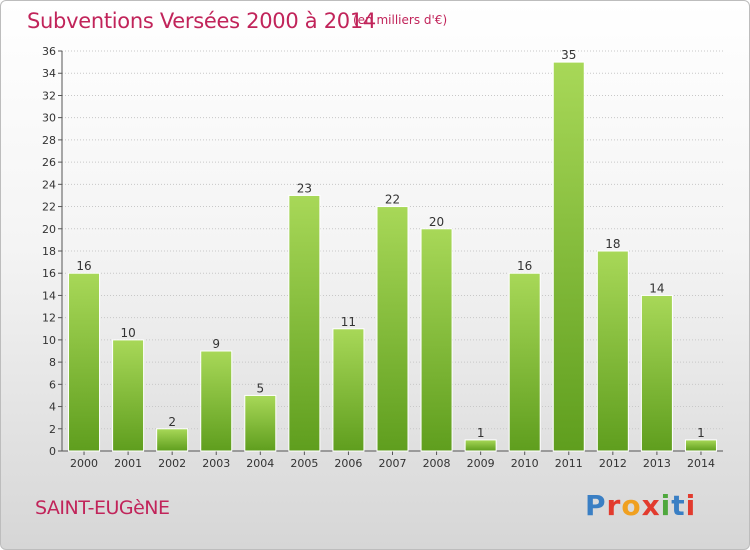 This screenshot has width=750, height=550. What do you see at coordinates (700, 445) in the screenshot?
I see `bar-2014` at bounding box center [700, 445].